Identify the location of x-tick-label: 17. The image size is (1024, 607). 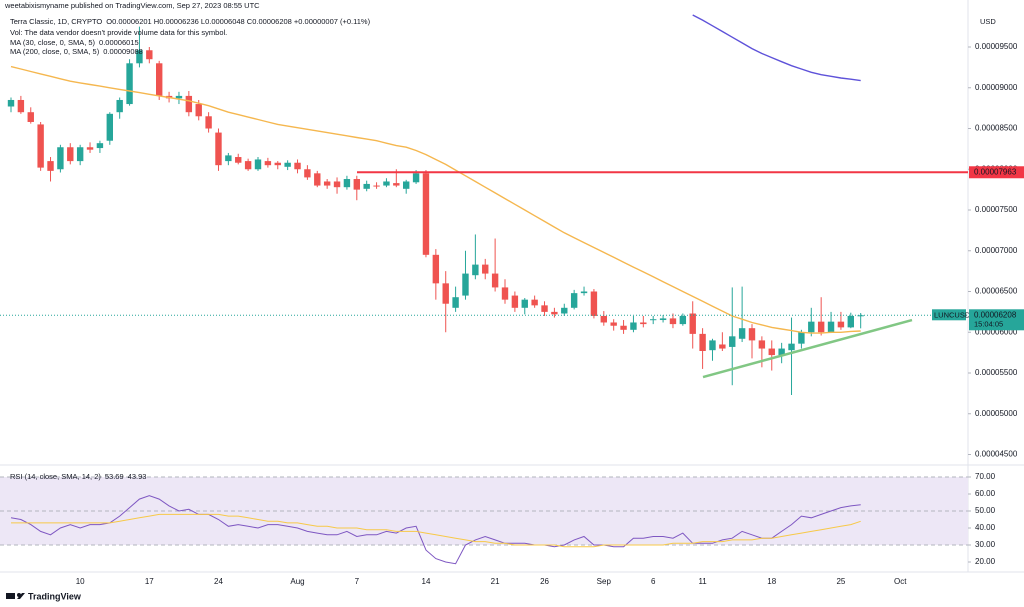
(149, 581).